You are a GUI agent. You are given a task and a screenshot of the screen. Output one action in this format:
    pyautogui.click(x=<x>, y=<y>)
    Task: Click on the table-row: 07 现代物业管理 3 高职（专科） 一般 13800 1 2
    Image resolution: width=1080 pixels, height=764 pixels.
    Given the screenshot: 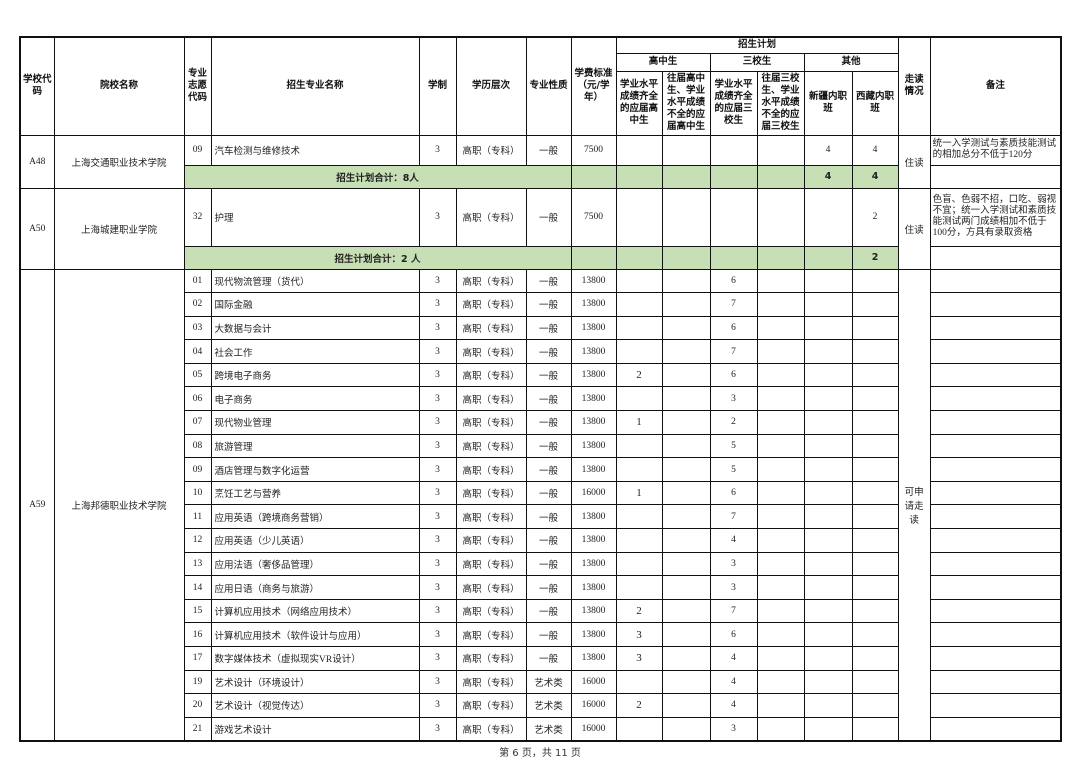 What is the action you would take?
    pyautogui.click(x=541, y=422)
    